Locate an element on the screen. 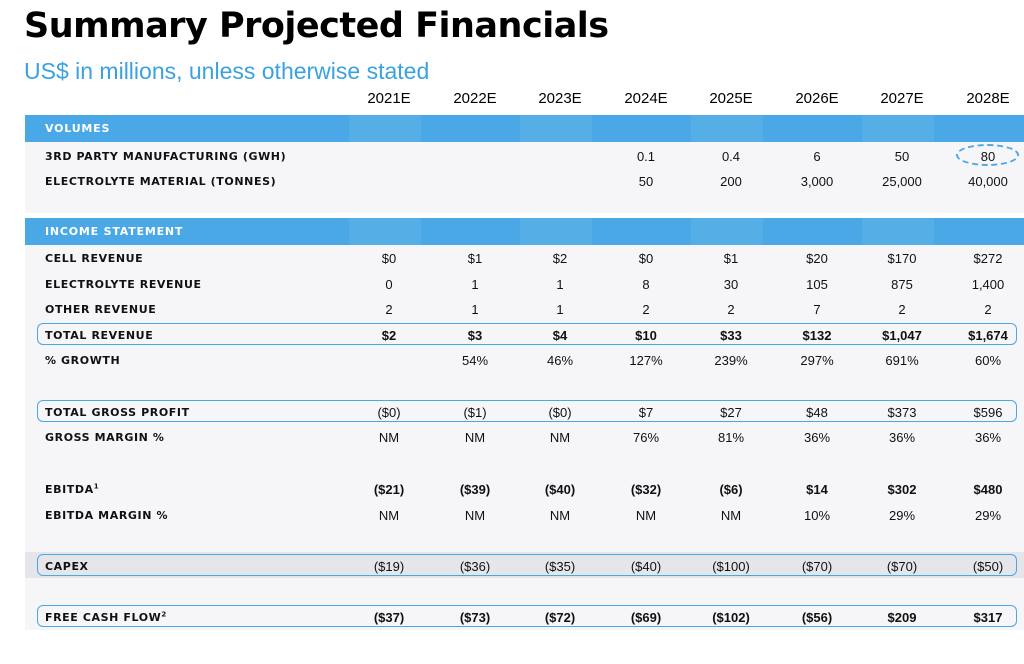  table-cell: ($69) is located at coordinates (646, 617).